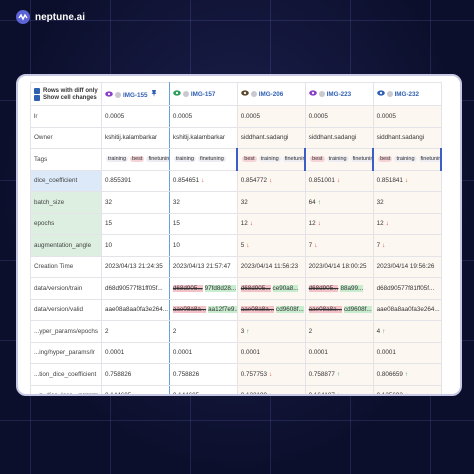 This screenshot has height=474, width=474. I want to click on column-header: IMG-206, so click(271, 94).